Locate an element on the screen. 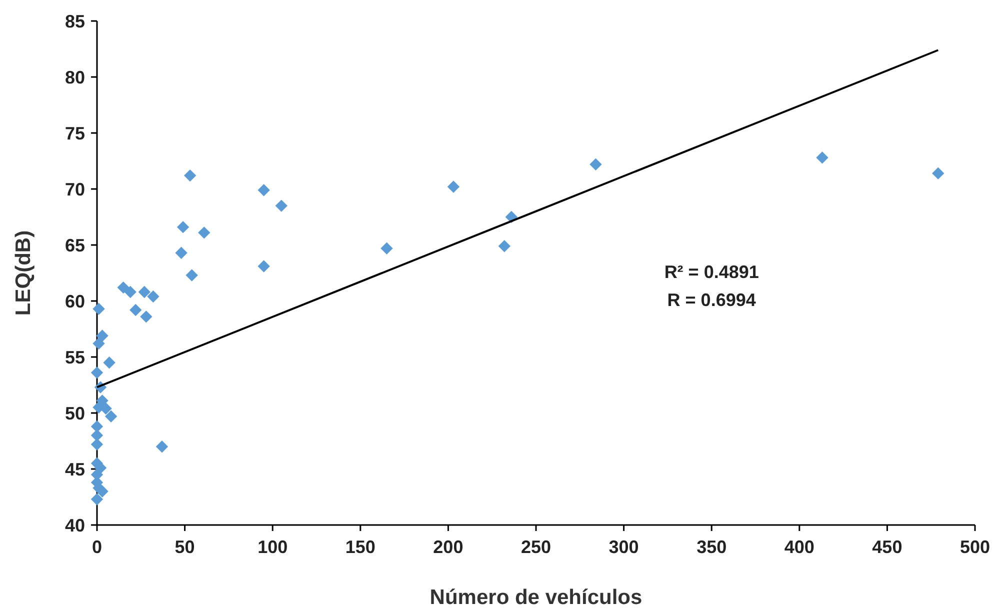 The width and height of the screenshot is (999, 612). x-tick-label: 250 is located at coordinates (536, 547).